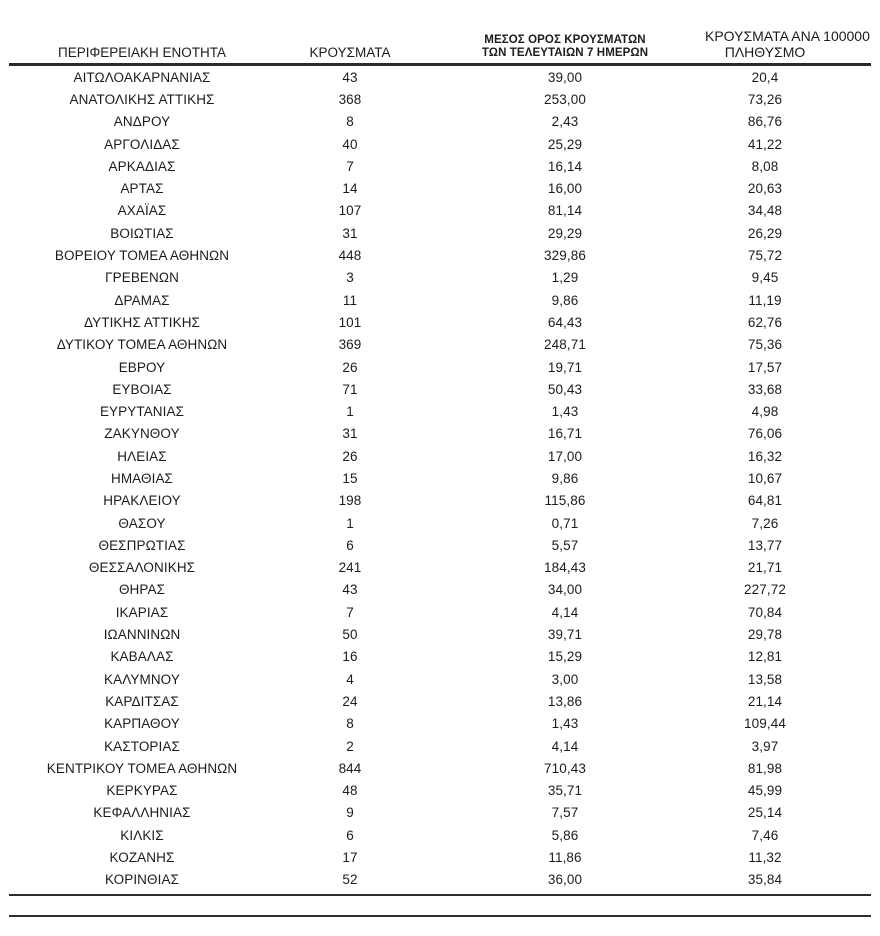  I want to click on cell-avg7: 5,86, so click(565, 835).